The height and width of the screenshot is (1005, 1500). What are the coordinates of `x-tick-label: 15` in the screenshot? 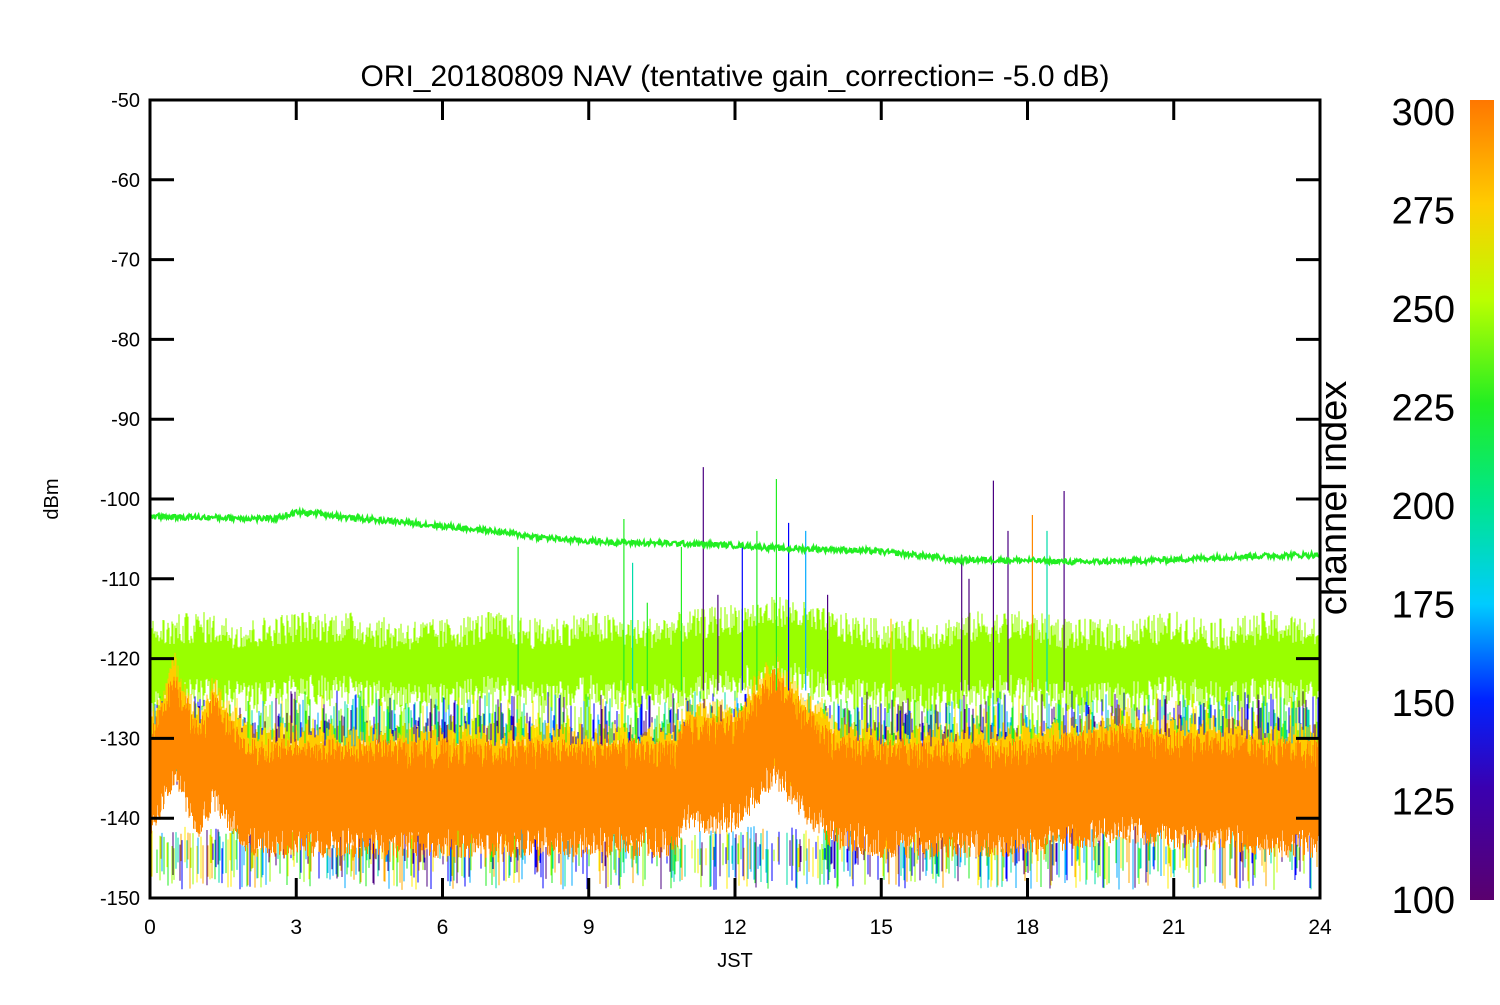 It's located at (881, 927).